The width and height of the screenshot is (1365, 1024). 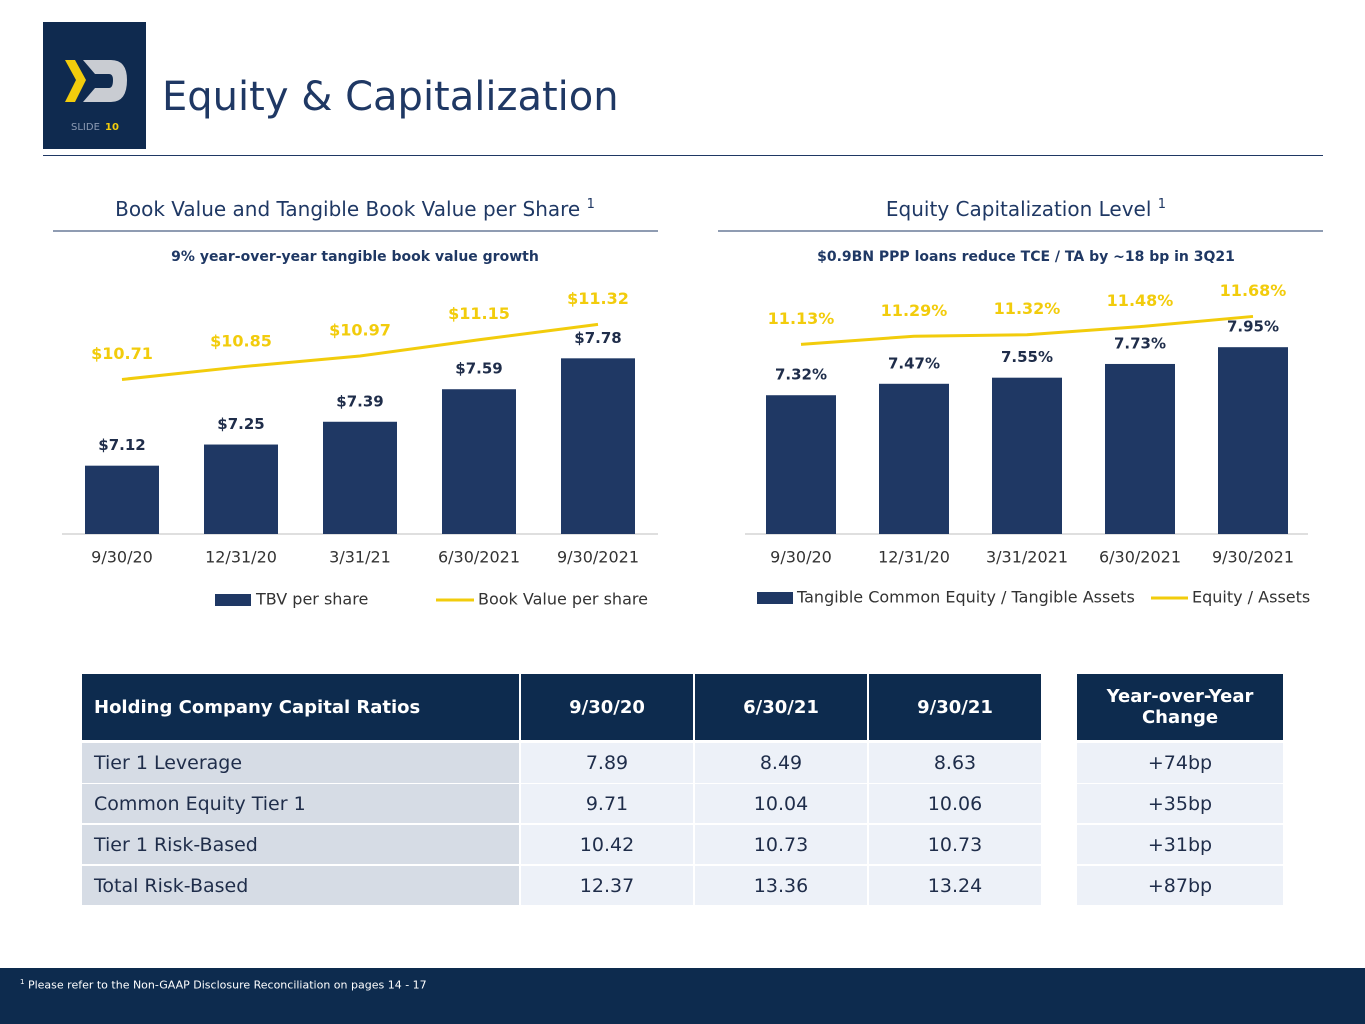 What do you see at coordinates (360, 329) in the screenshot?
I see `line-value-label: $10.97` at bounding box center [360, 329].